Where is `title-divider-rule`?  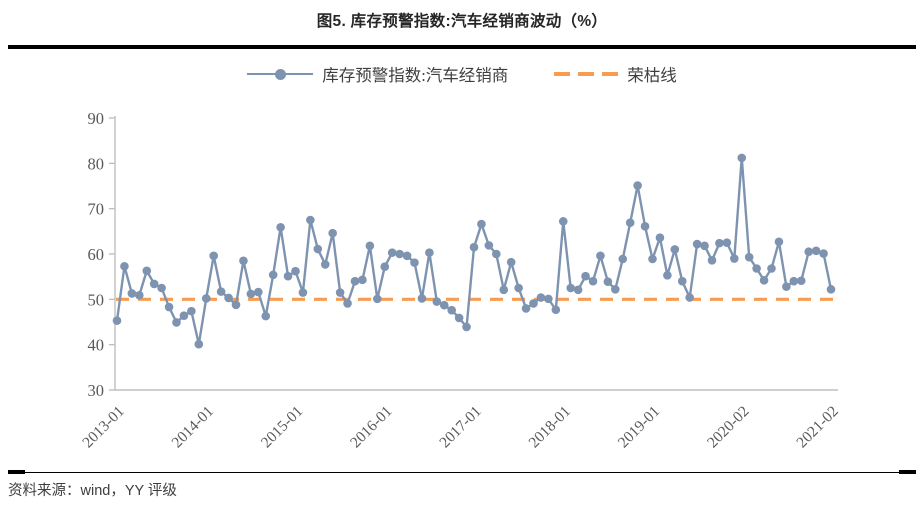 title-divider-rule is located at coordinates (462, 47).